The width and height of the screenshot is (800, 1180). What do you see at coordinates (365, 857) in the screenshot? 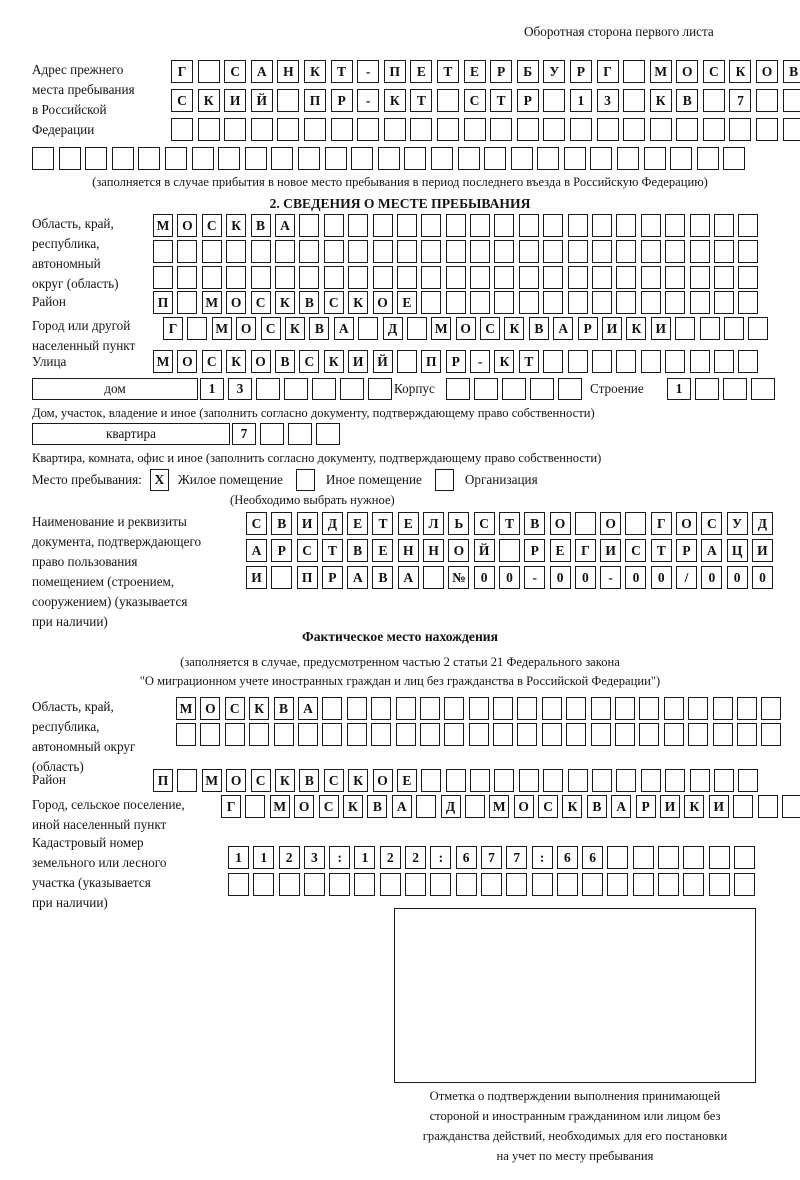
I see `cadastral-r1-cell-6: 1` at bounding box center [365, 857].